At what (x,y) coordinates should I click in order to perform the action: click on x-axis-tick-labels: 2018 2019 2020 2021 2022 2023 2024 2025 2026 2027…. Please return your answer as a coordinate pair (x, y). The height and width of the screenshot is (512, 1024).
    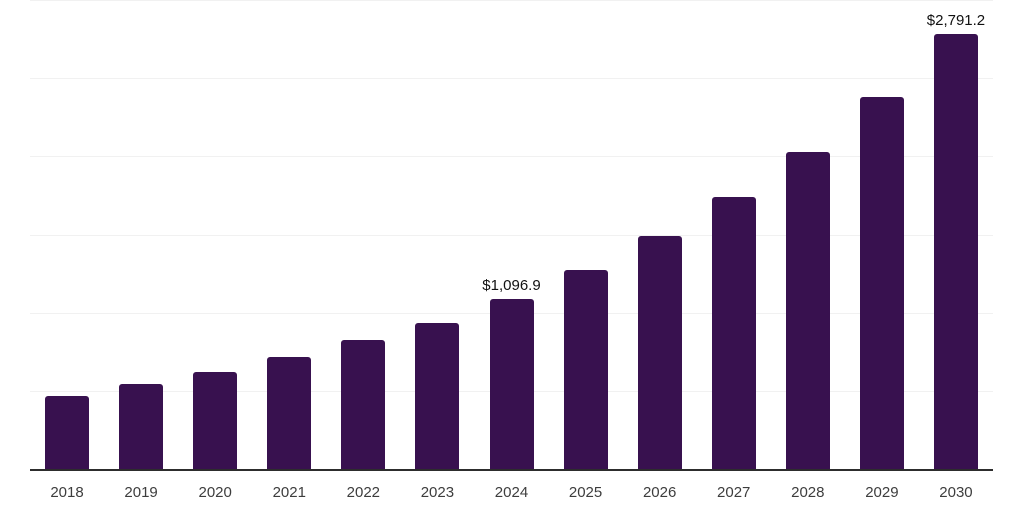
    Looking at the image, I should click on (511, 494).